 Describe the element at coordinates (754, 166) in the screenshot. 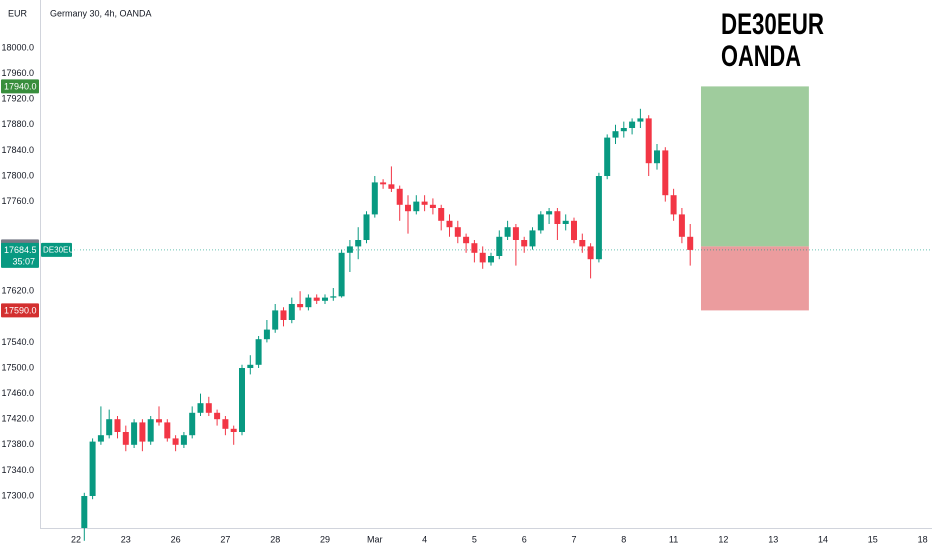

I see `profit-zone` at that location.